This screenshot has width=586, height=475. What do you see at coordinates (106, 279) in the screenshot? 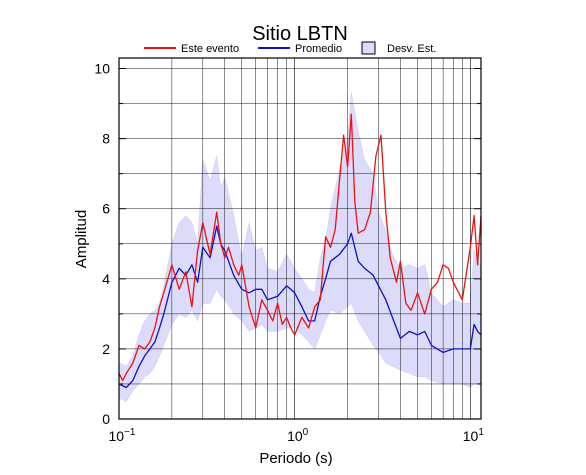
I see `y-tick-label: 4` at bounding box center [106, 279].